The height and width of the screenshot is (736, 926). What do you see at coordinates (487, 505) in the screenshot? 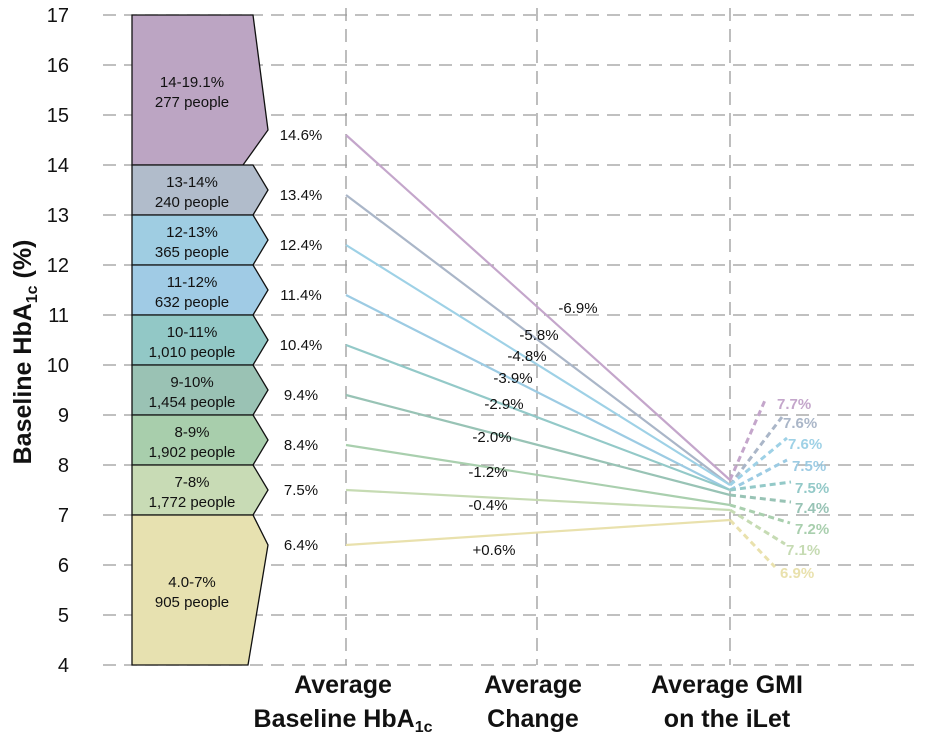
I see `change-label-7: -0.4%` at bounding box center [487, 505].